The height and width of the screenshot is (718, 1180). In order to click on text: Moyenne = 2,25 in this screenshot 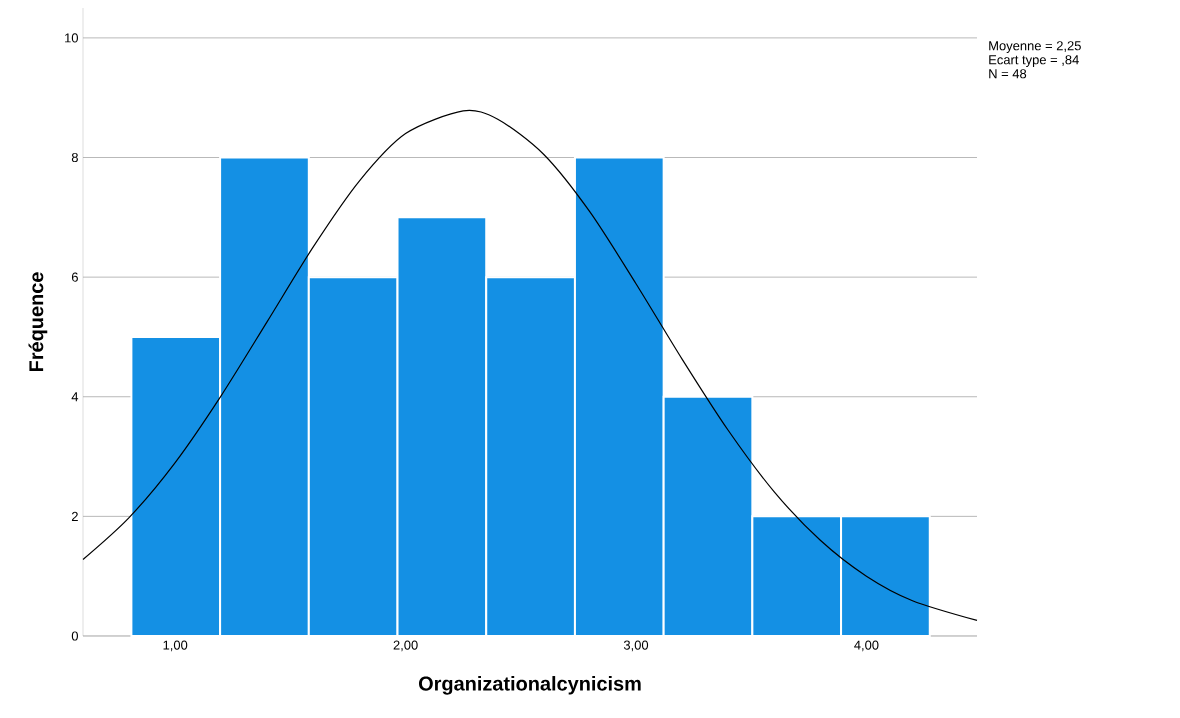, I will do `click(1035, 47)`.